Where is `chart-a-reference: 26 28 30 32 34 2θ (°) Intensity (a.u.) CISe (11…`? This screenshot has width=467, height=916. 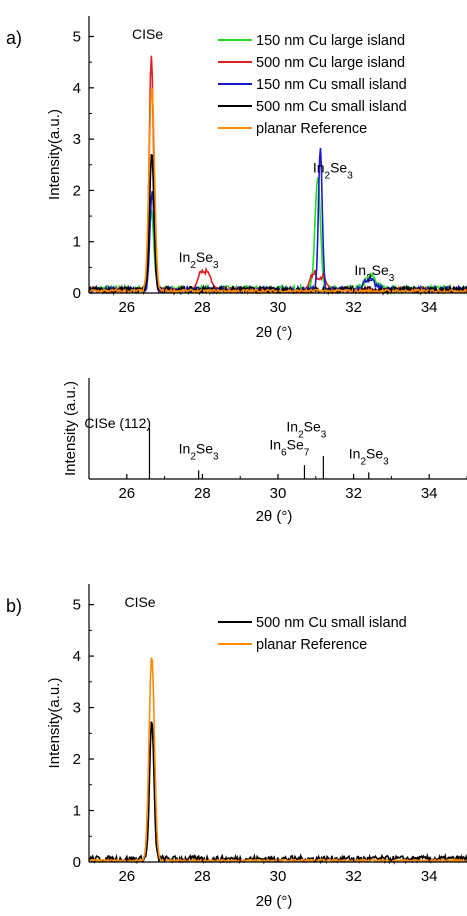
chart-a-reference: 26 28 30 32 34 2θ (°) Intensity (a.u.) CISe (11… is located at coordinates (264, 451).